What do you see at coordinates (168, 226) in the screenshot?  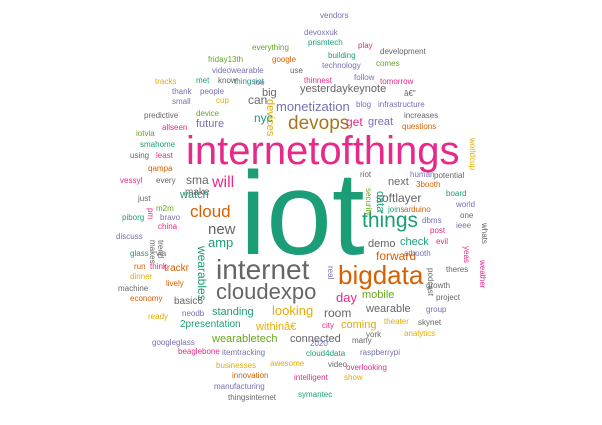 I see `word-china: china` at bounding box center [168, 226].